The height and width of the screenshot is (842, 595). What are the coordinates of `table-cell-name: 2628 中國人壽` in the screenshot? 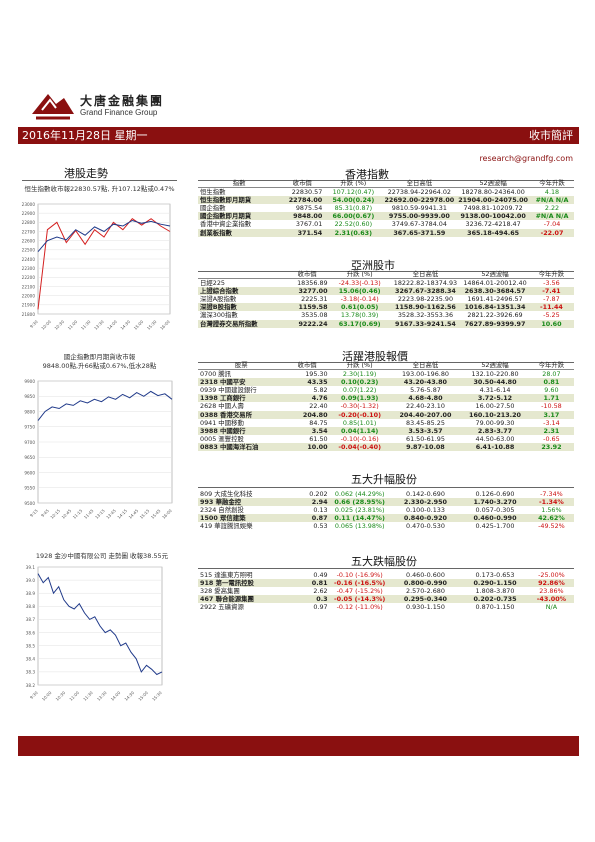 It's located at (222, 406).